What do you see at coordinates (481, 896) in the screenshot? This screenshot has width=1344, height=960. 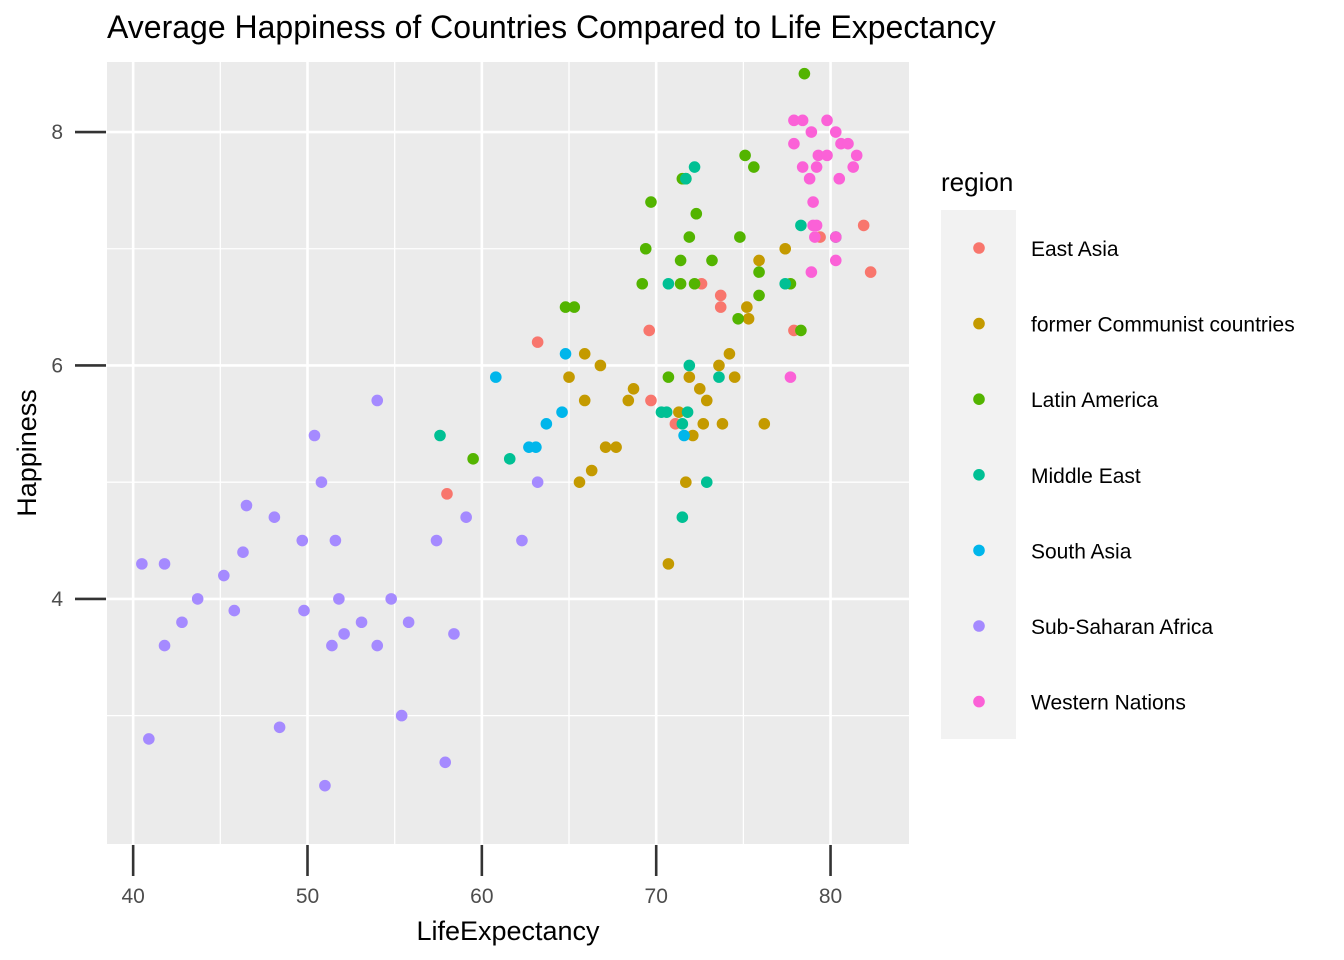 I see `x-tick-label: 60` at bounding box center [481, 896].